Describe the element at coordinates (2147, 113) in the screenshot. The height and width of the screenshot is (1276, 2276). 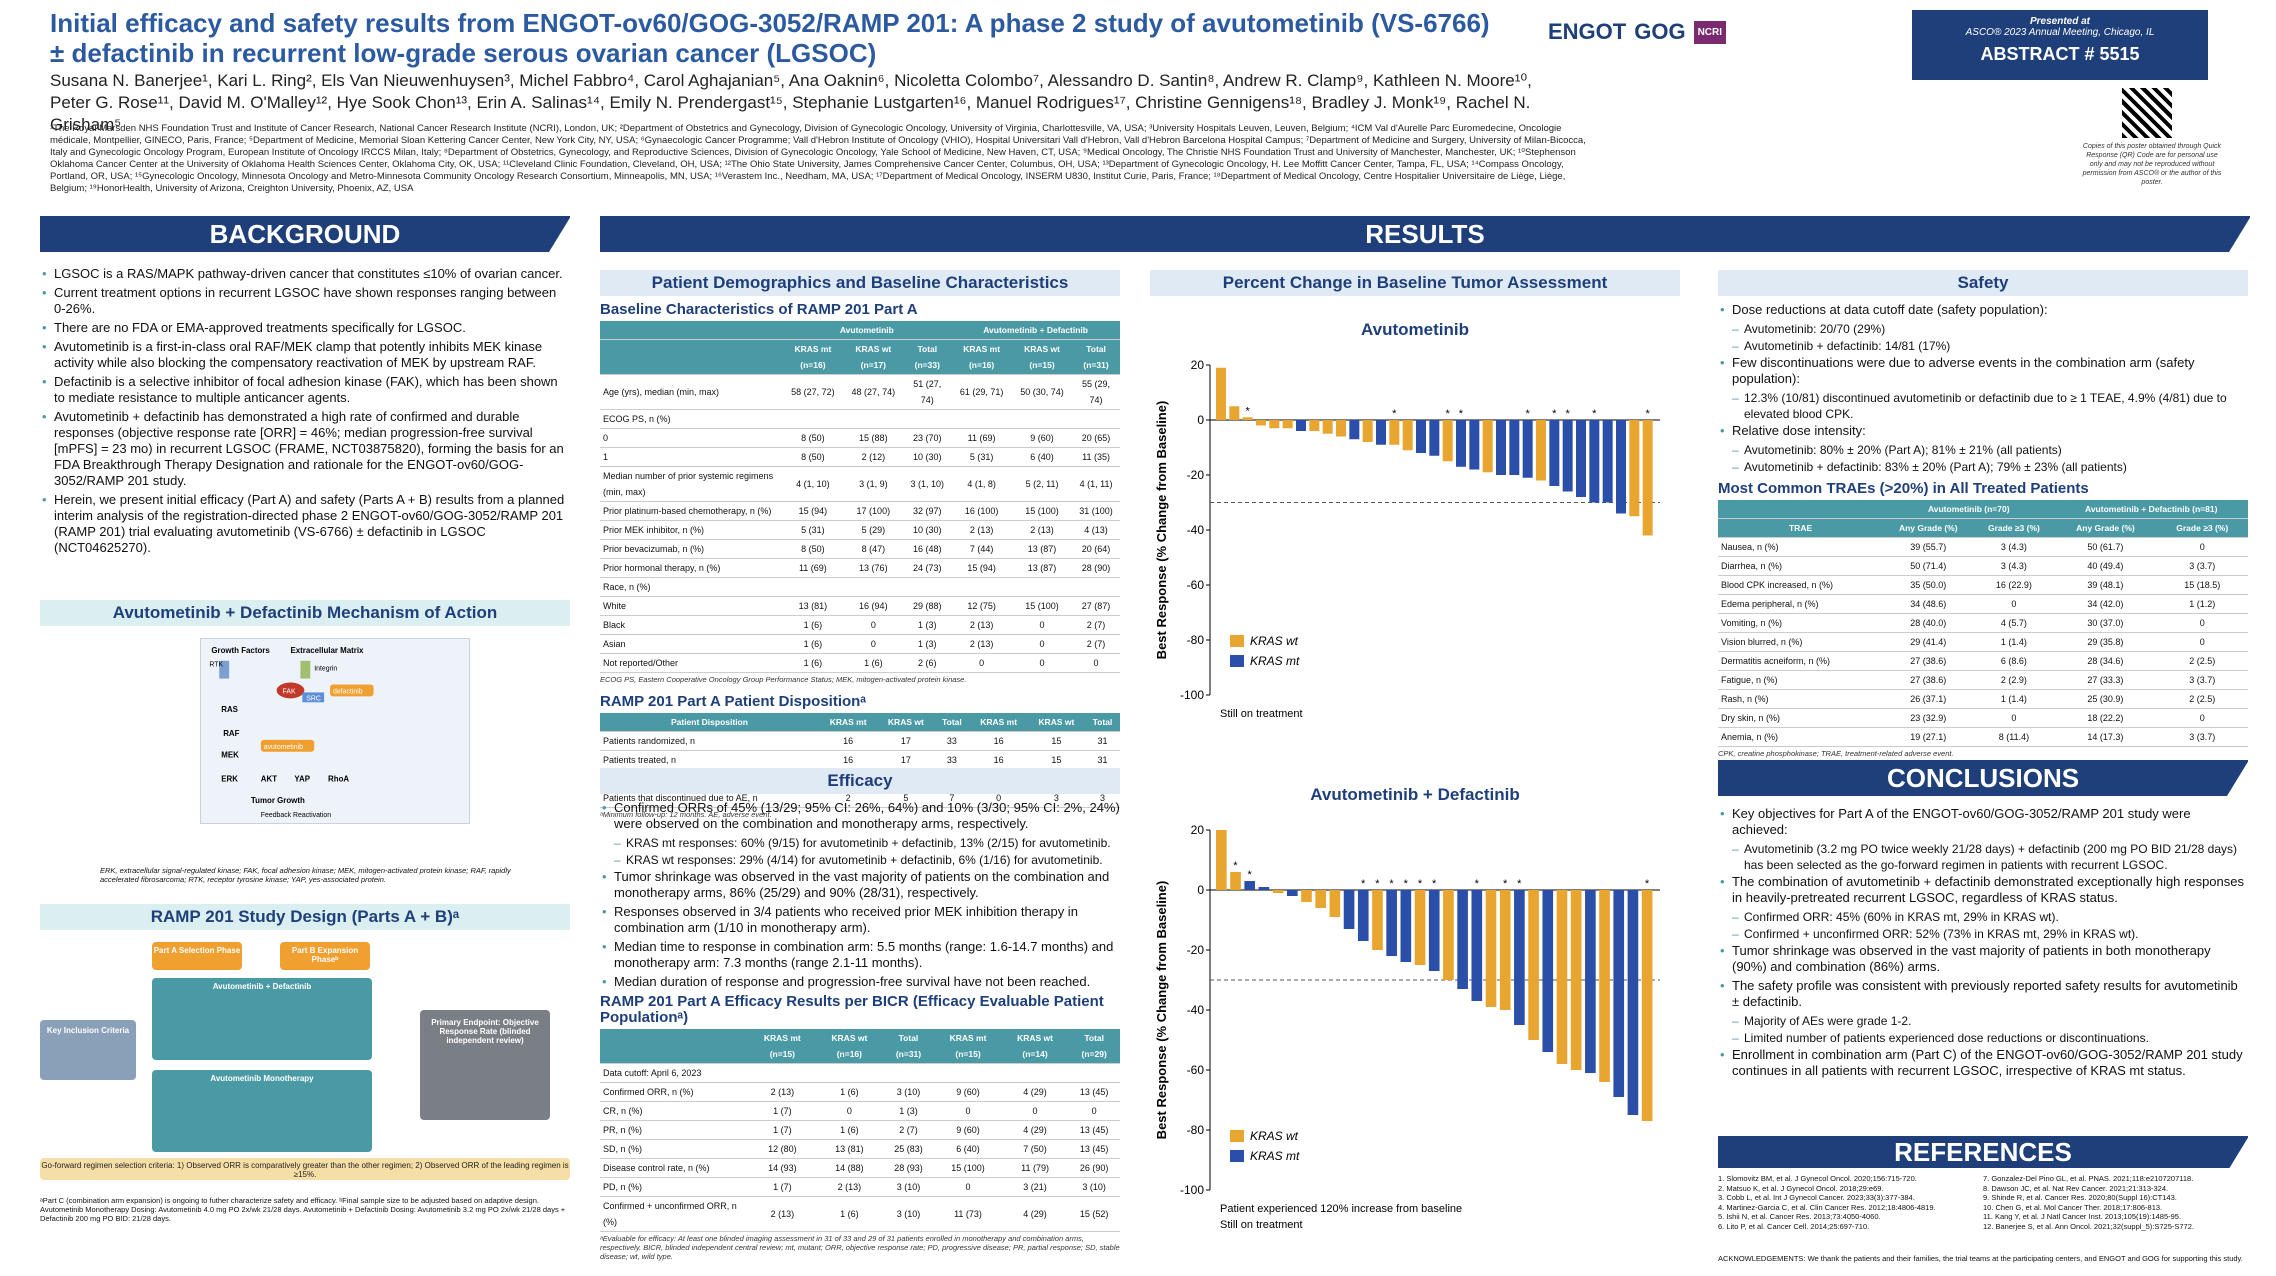
I see `qr-code` at that location.